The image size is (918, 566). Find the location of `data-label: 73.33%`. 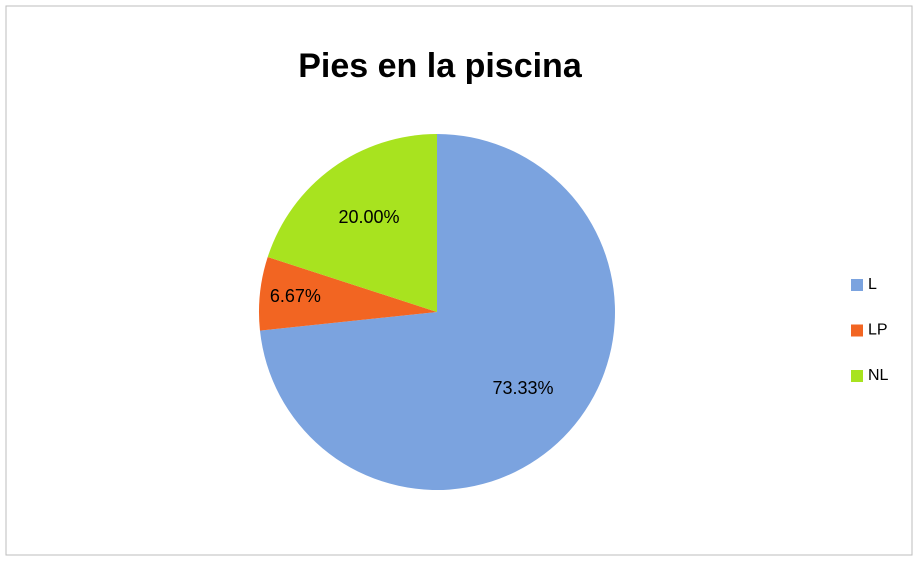

data-label: 73.33% is located at coordinates (522, 388).